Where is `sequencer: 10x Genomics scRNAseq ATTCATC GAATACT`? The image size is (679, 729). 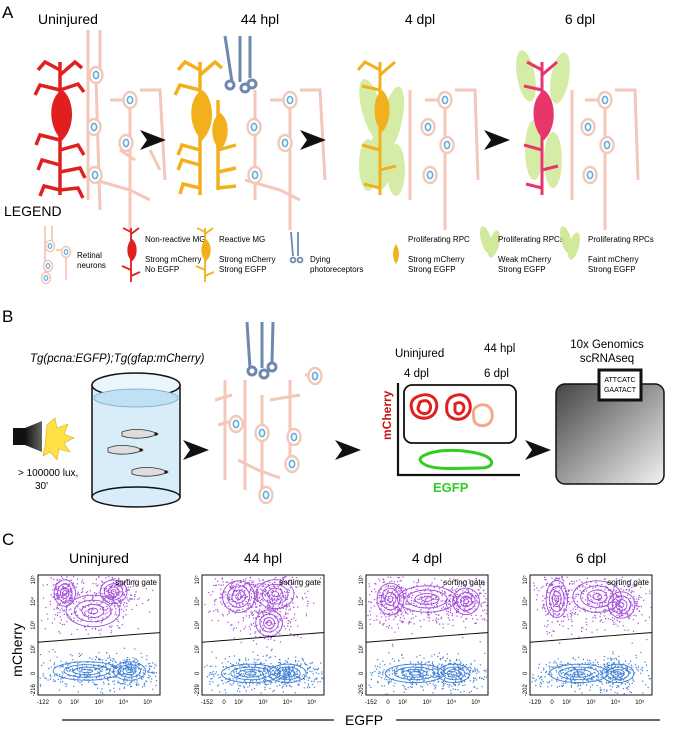
sequencer: 10x Genomics scRNAseq ATTCATC GAATACT is located at coordinates (610, 412).